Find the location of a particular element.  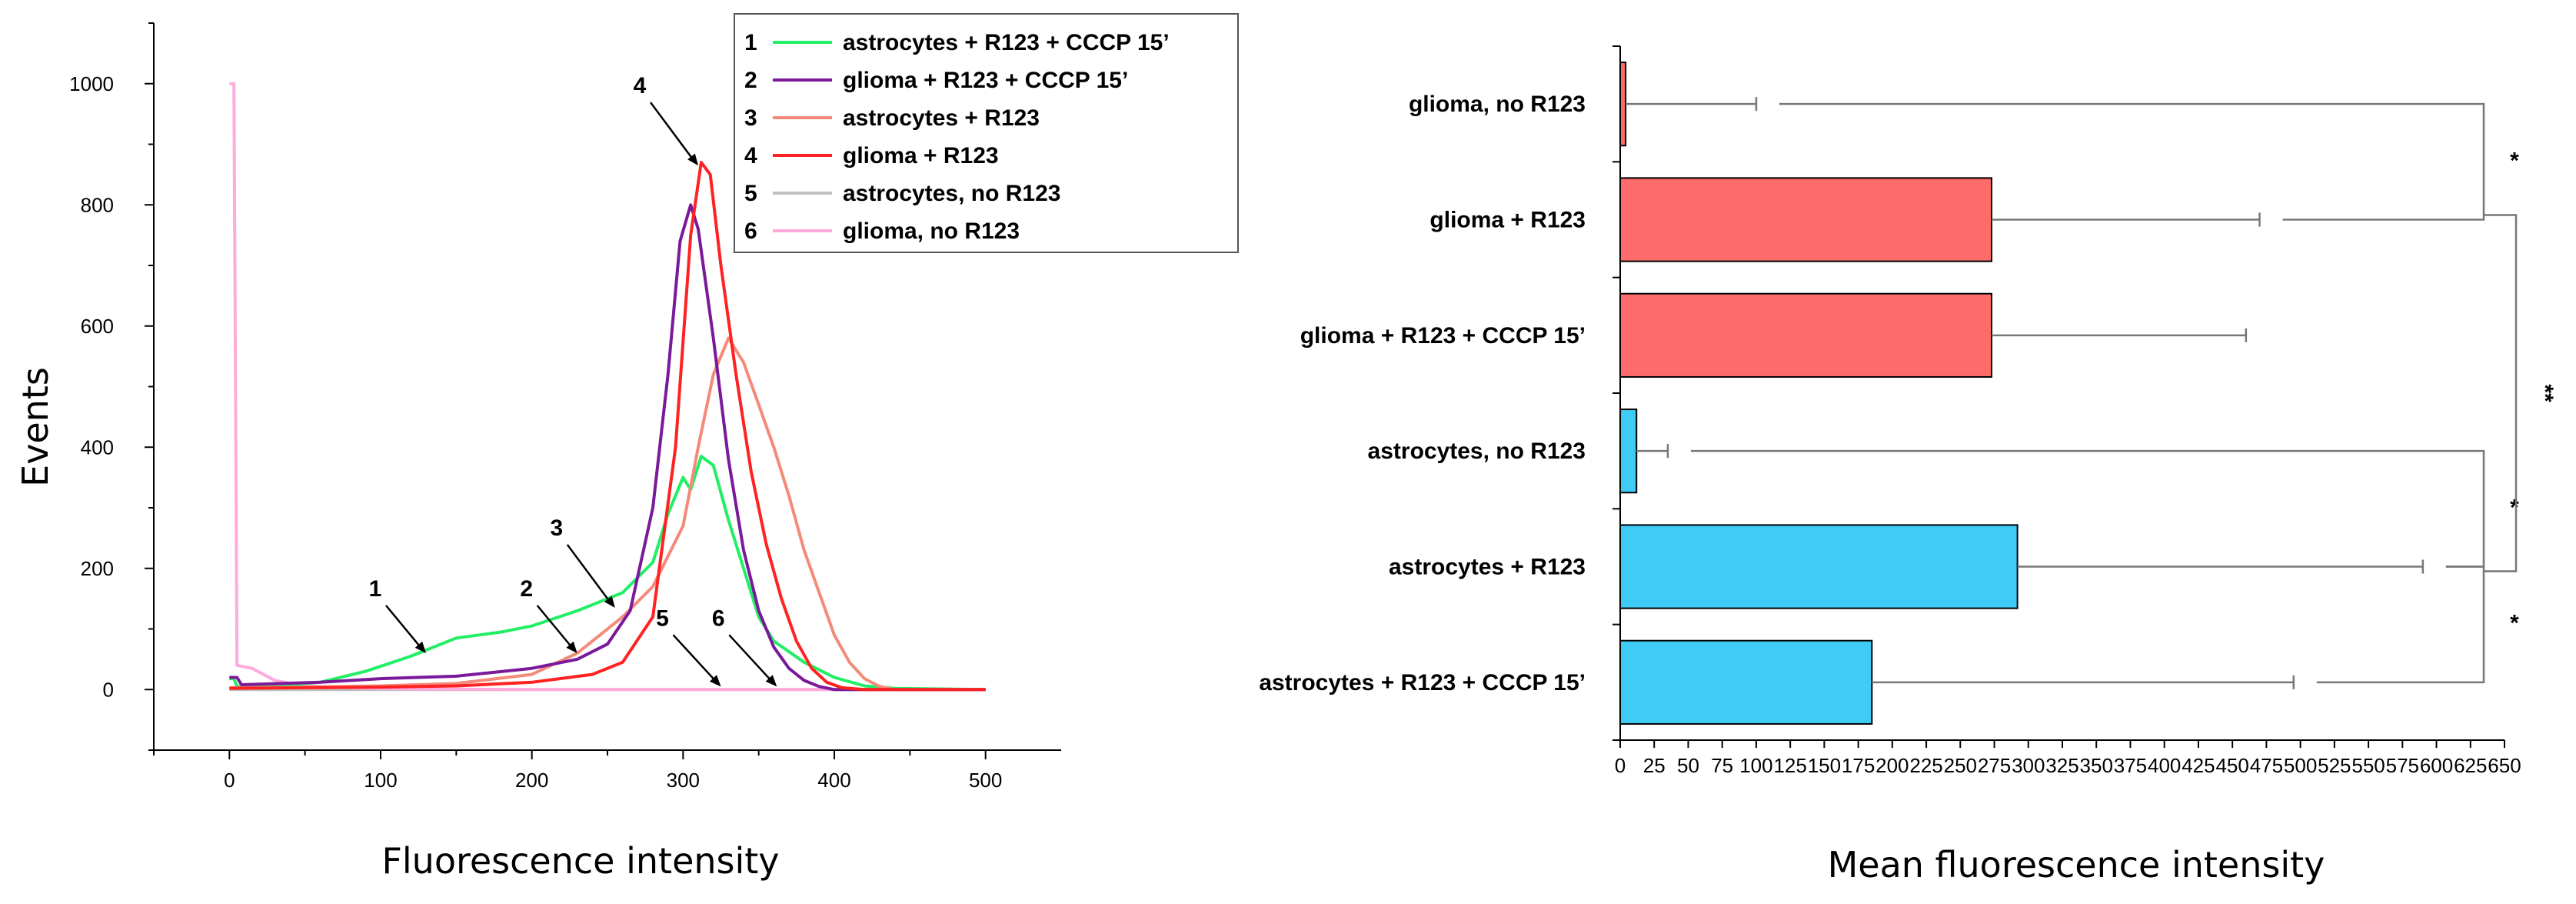

legend-label-4: glioma + R123 is located at coordinates (921, 155).